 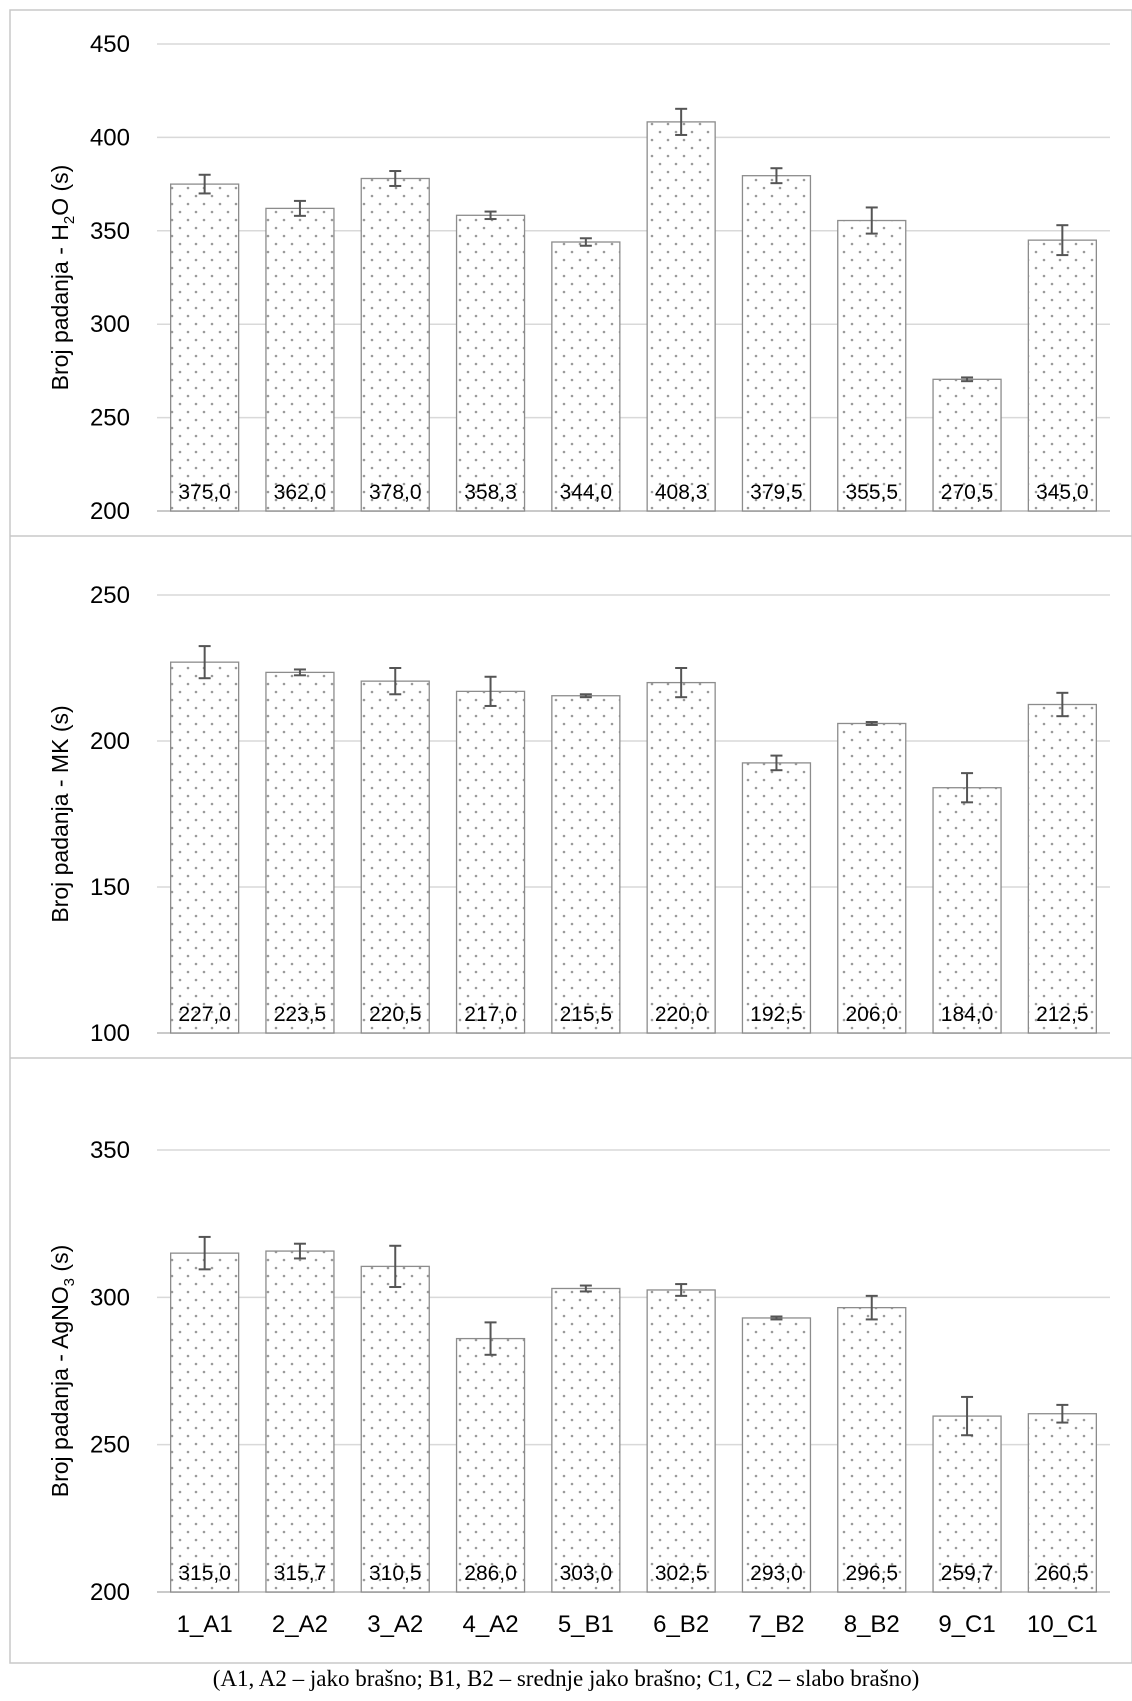 I want to click on data-label: 358,3, so click(x=490, y=492).